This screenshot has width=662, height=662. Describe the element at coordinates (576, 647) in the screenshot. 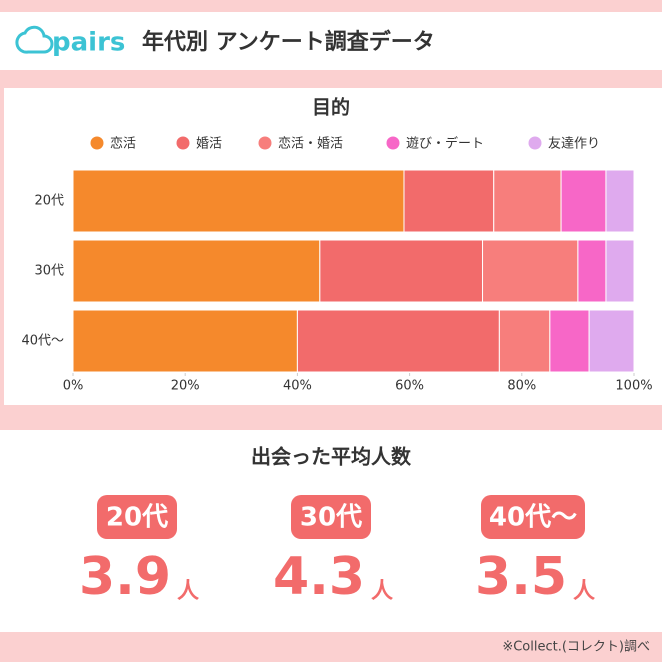

I see `footer-note: ※Collect.(コレクト)調べ` at that location.